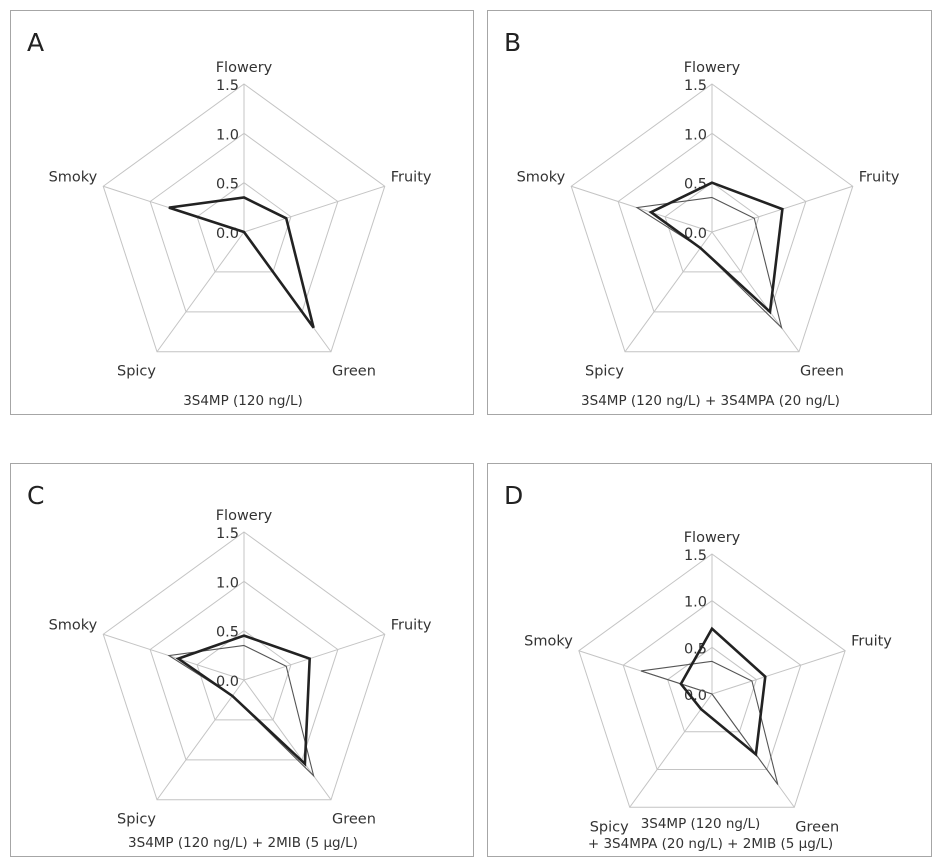 The image size is (939, 858). I want to click on panel-letter: D, so click(513, 495).